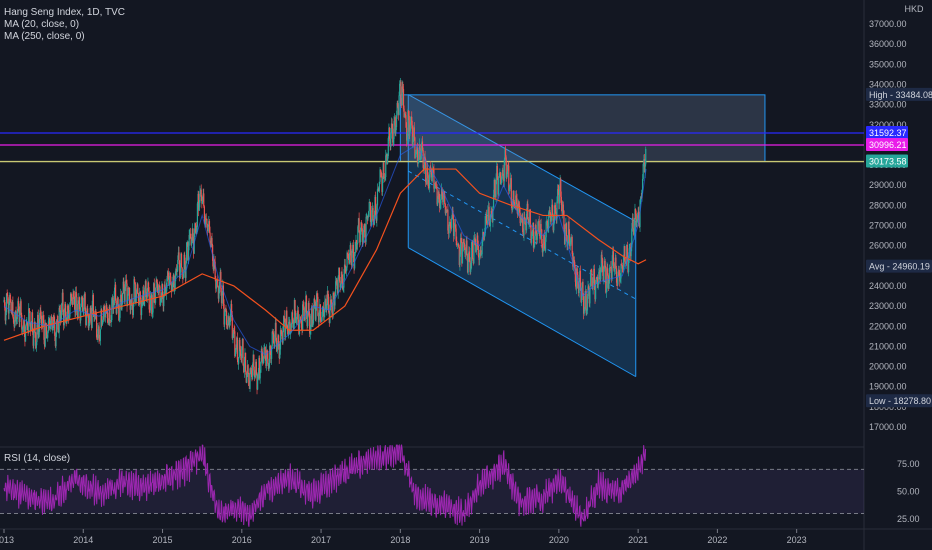 This screenshot has height=550, width=932. I want to click on price-tag-text: High - 33484.08, so click(900, 95).